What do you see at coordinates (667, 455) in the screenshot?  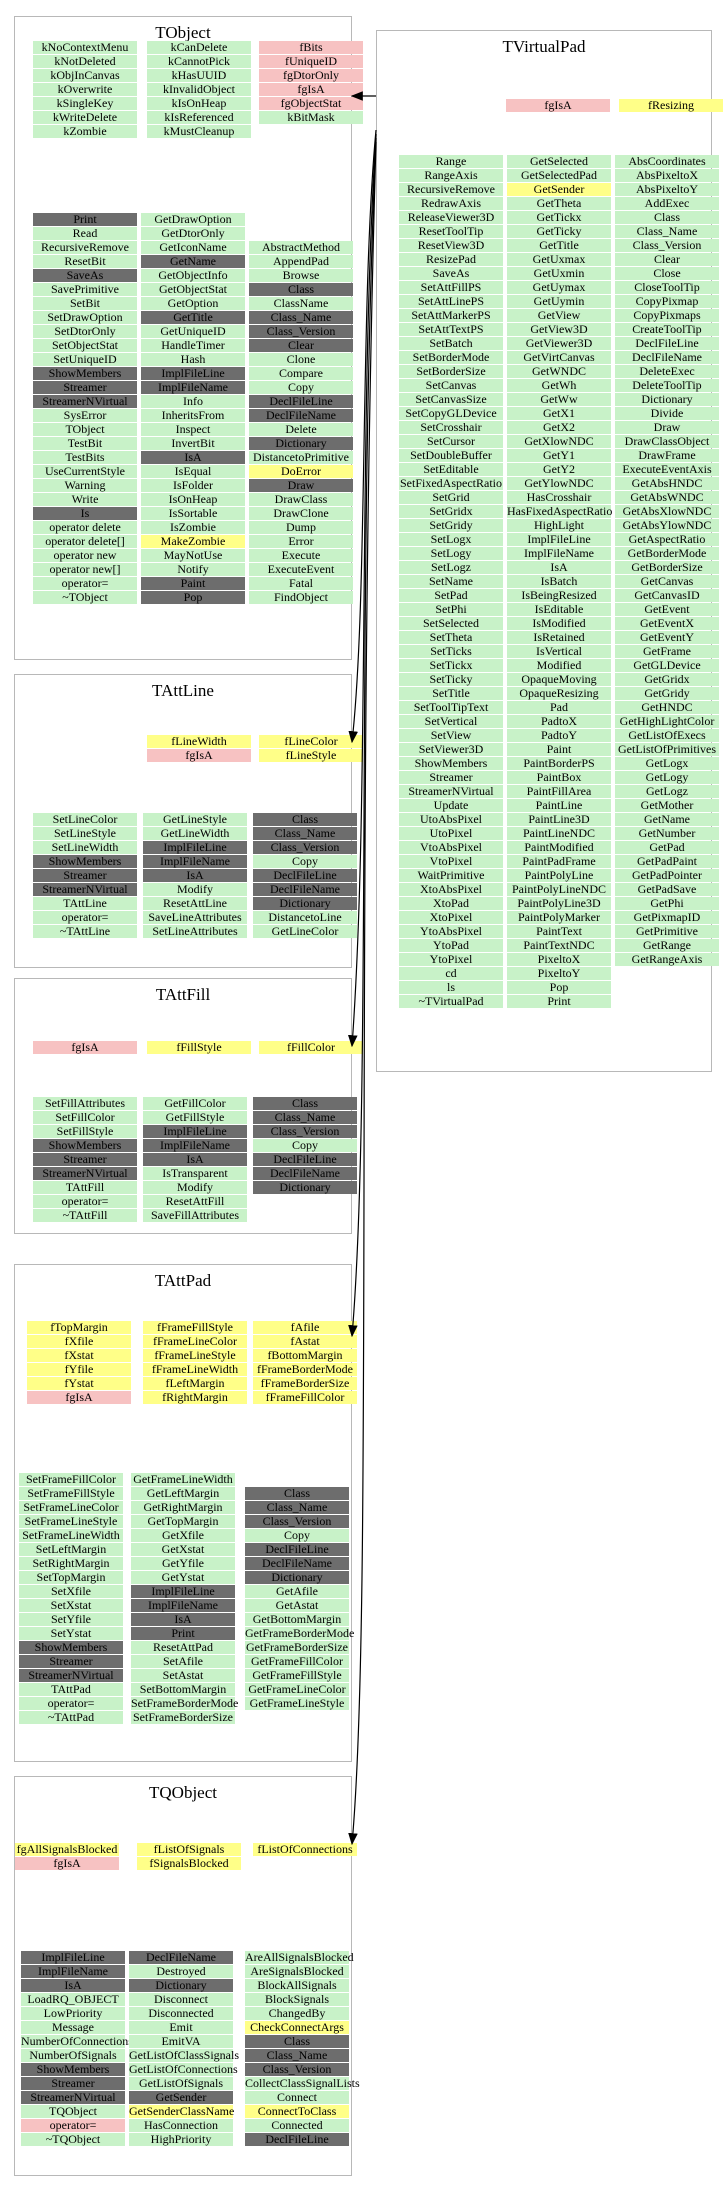 I see `member-item: DrawFrame` at bounding box center [667, 455].